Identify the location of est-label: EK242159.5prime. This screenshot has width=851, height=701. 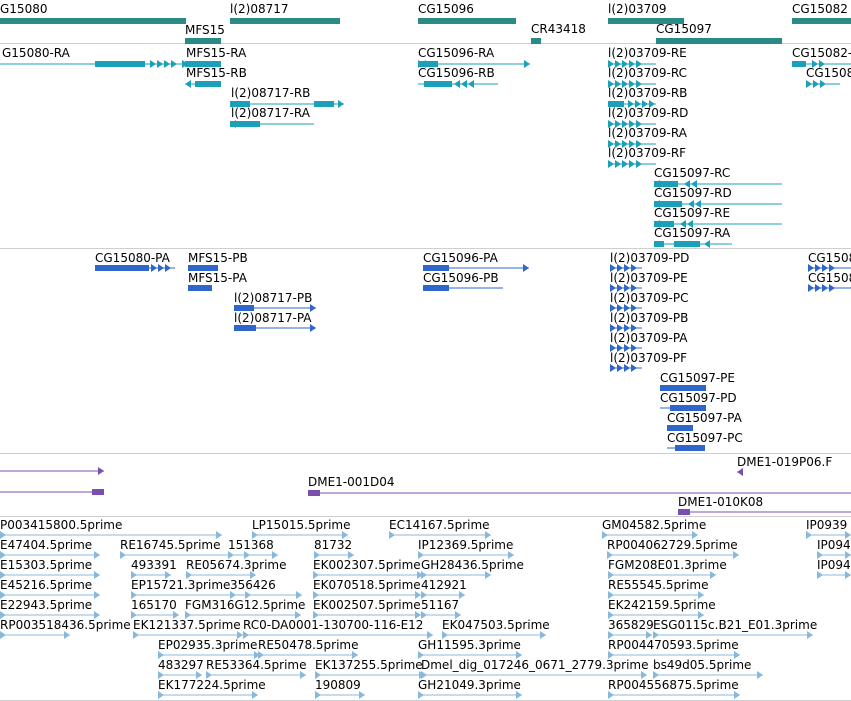
(662, 605).